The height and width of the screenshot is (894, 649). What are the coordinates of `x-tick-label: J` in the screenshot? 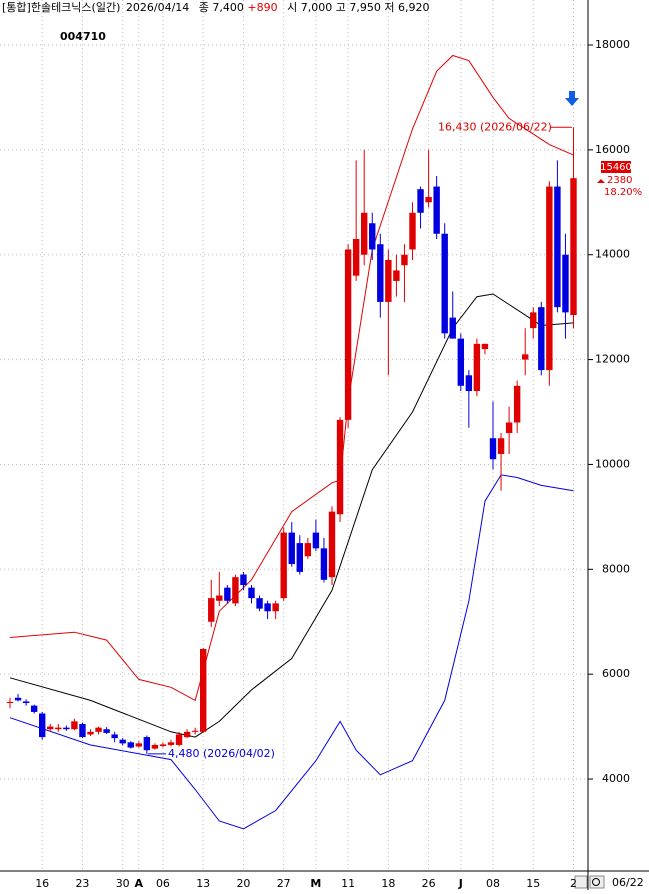 It's located at (460, 883).